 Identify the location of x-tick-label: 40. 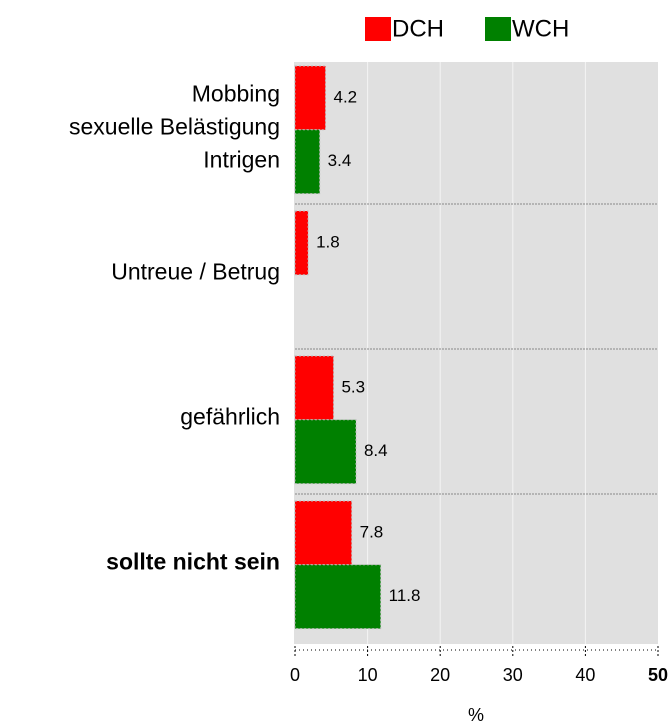
(585, 675).